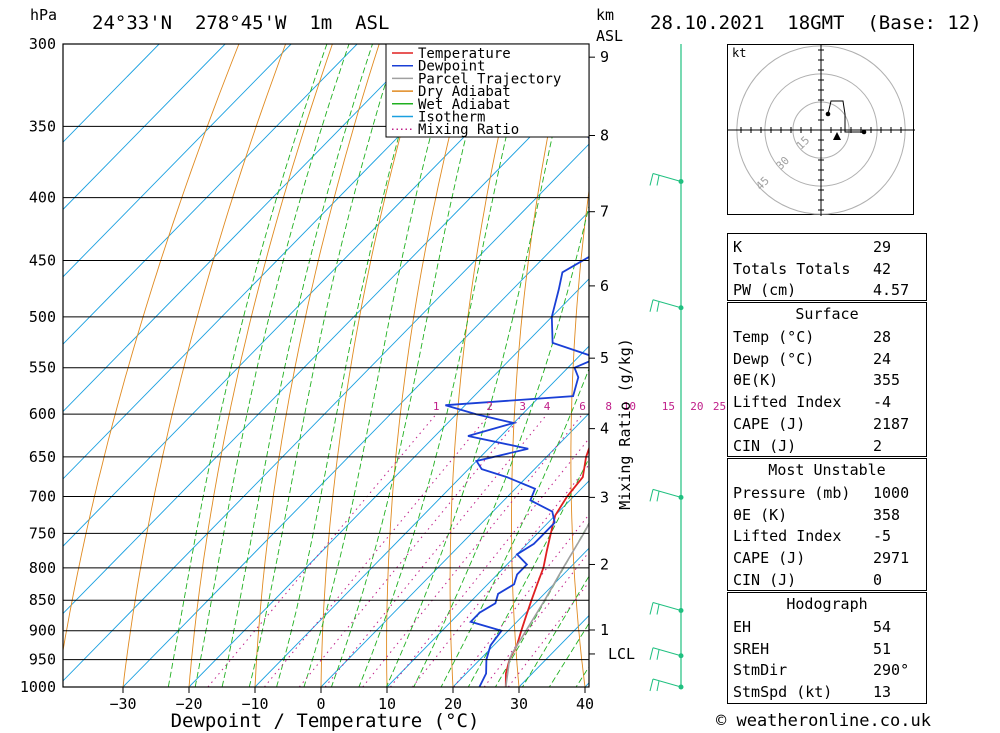  Describe the element at coordinates (827, 669) in the screenshot. I see `stat-row: StmDir 290°` at that location.